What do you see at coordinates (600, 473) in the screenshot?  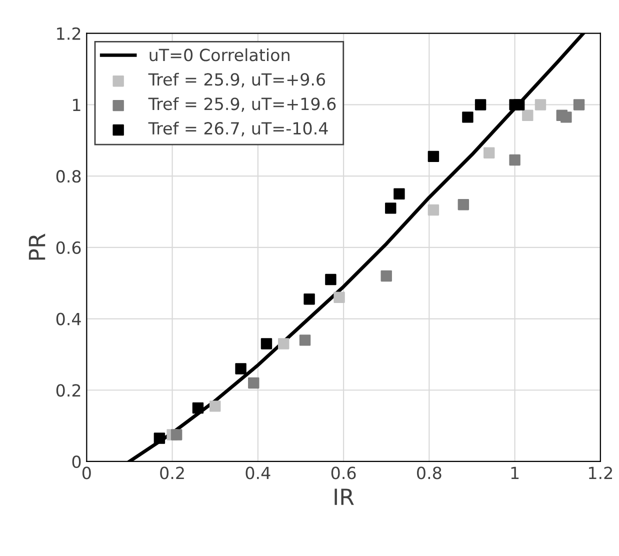 I see `x-tick-label: 1.2` at bounding box center [600, 473].